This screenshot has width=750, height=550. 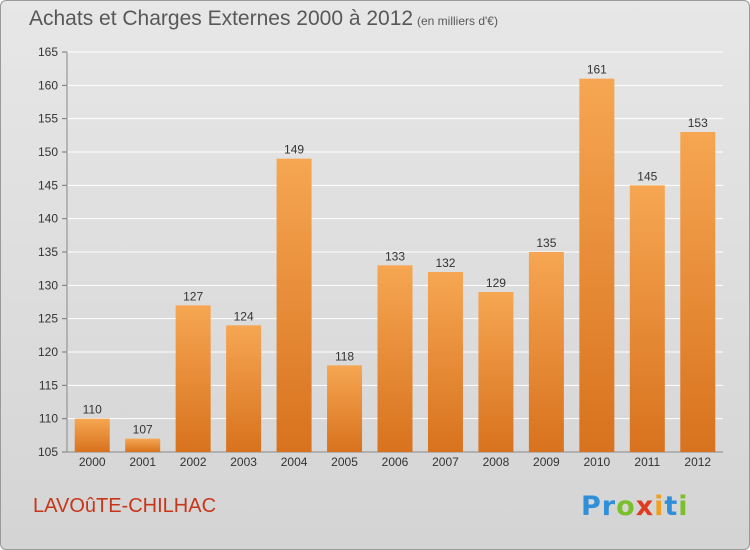 What do you see at coordinates (294, 150) in the screenshot?
I see `bar-value-label: 149` at bounding box center [294, 150].